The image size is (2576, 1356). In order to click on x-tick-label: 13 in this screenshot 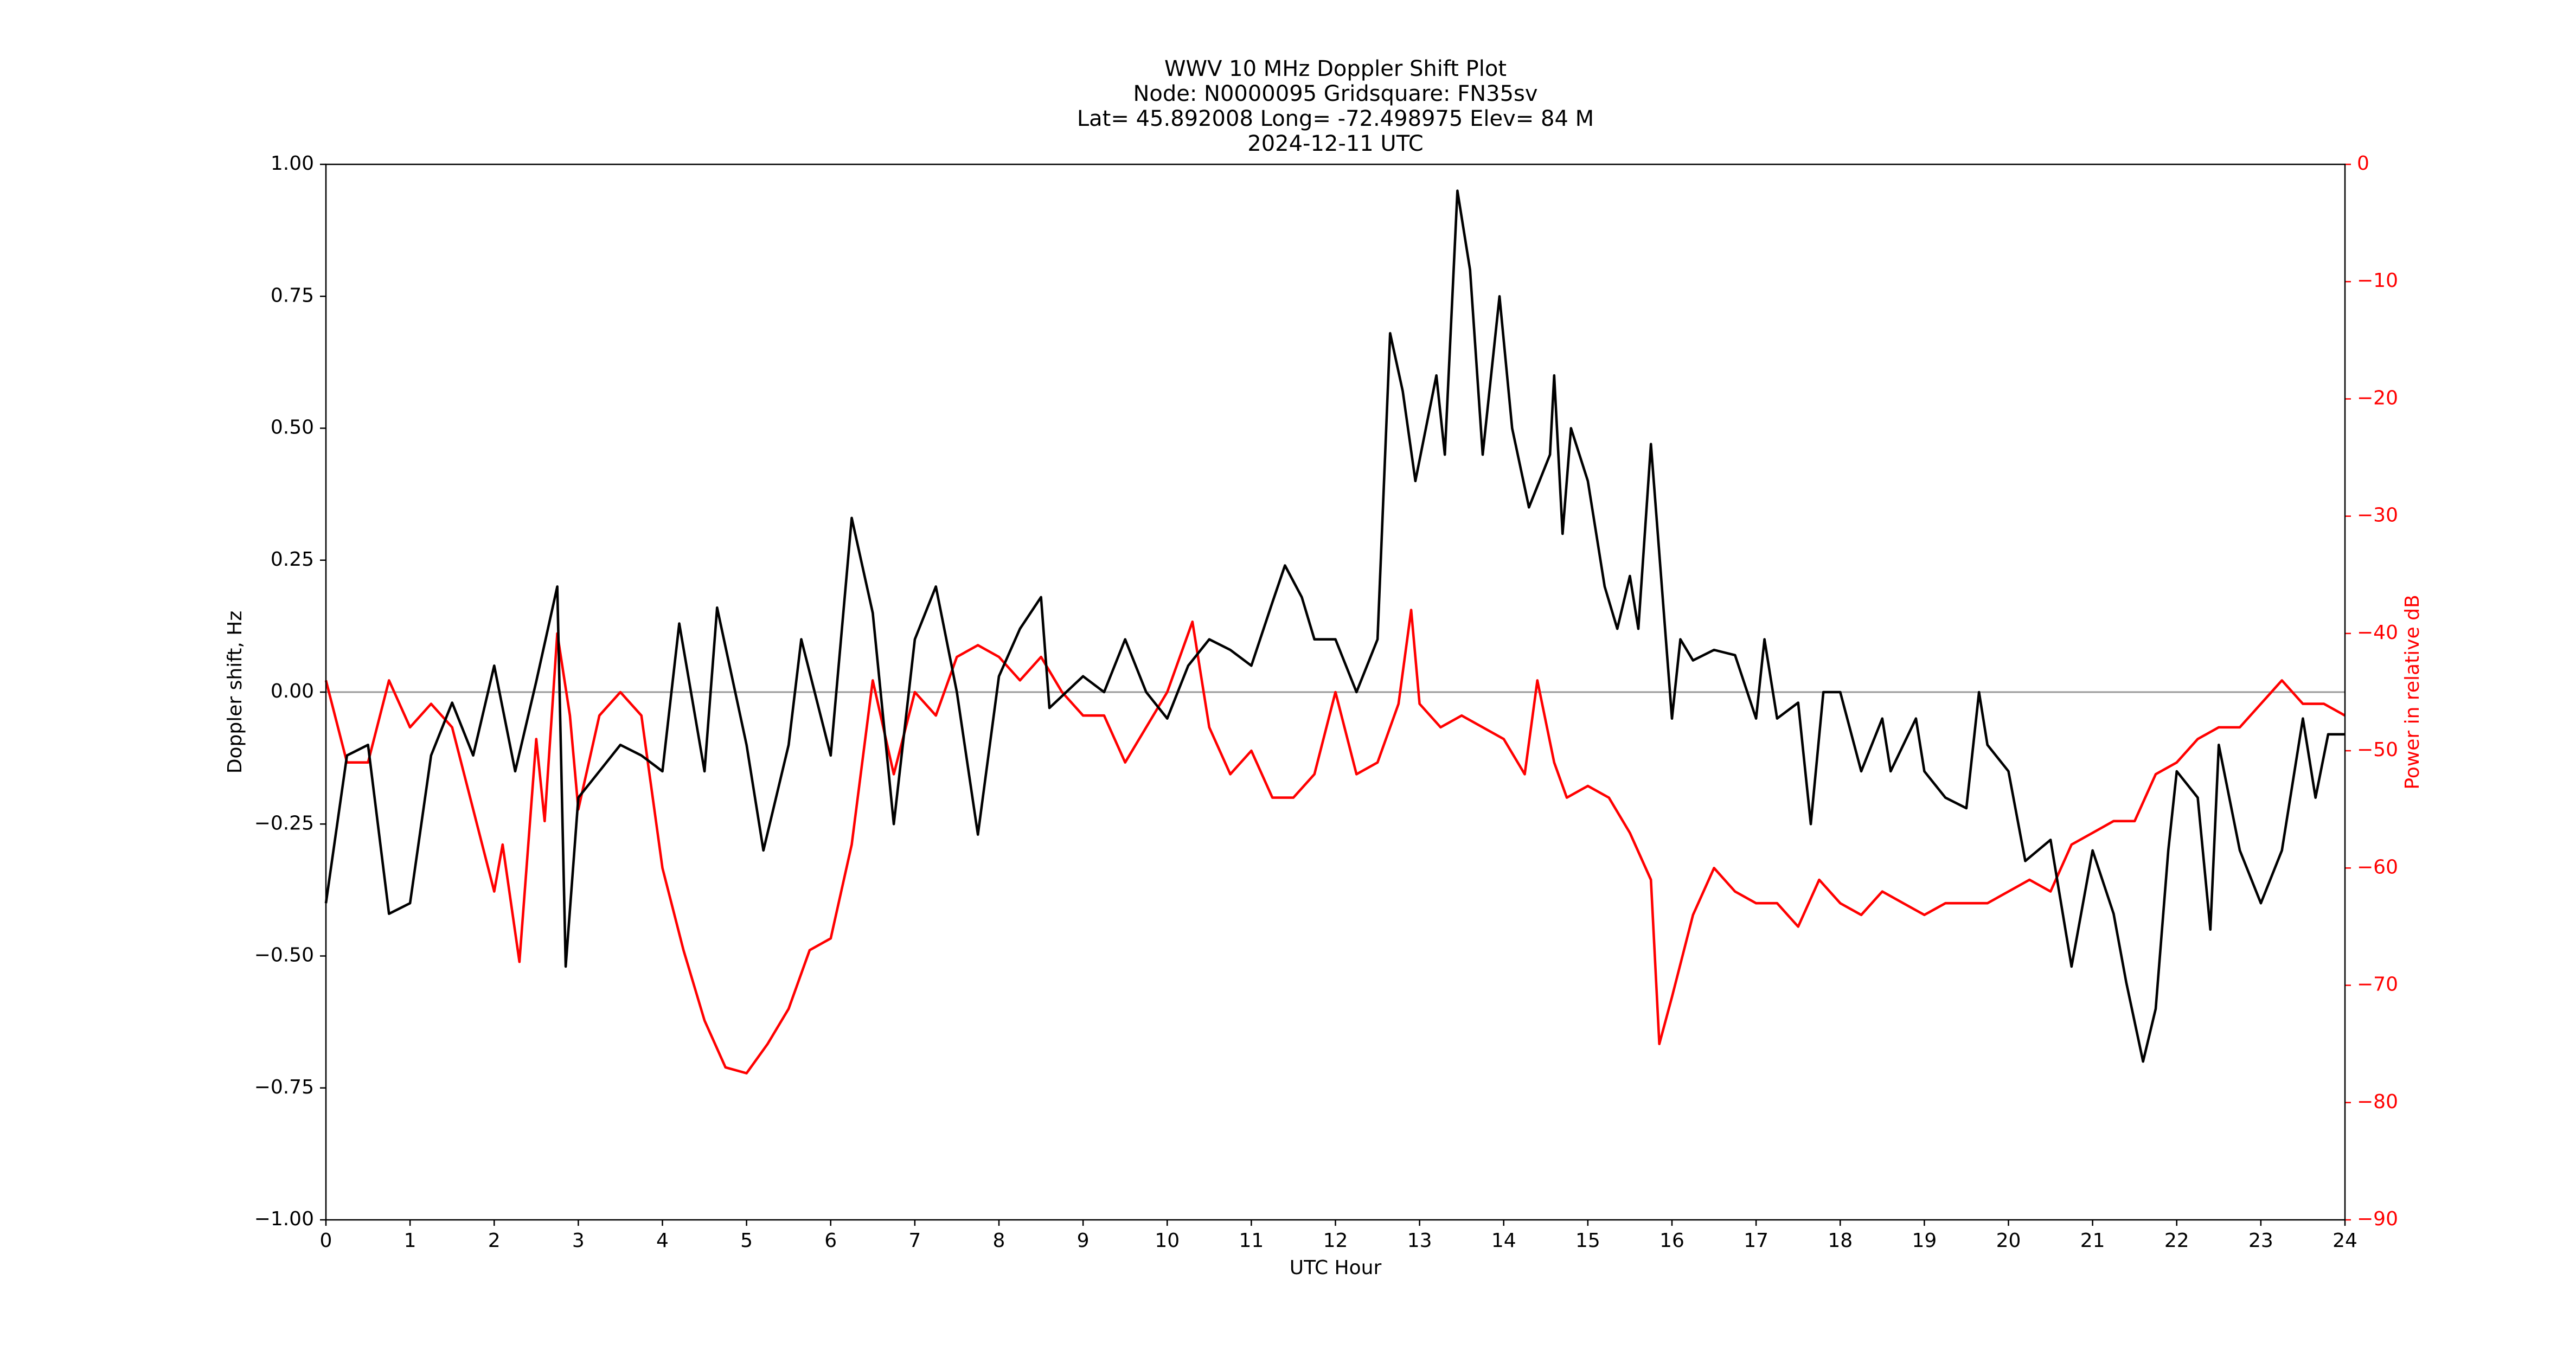, I will do `click(1419, 1241)`.